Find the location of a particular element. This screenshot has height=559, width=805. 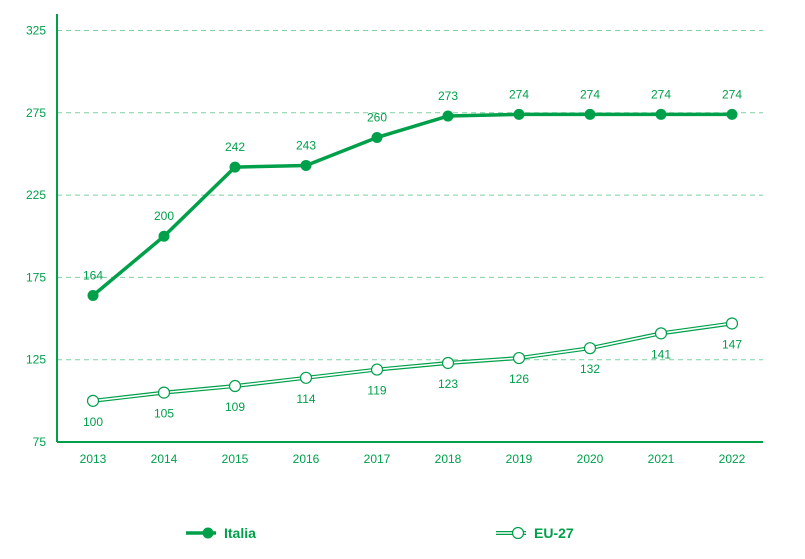

data-label: 273 is located at coordinates (448, 96).